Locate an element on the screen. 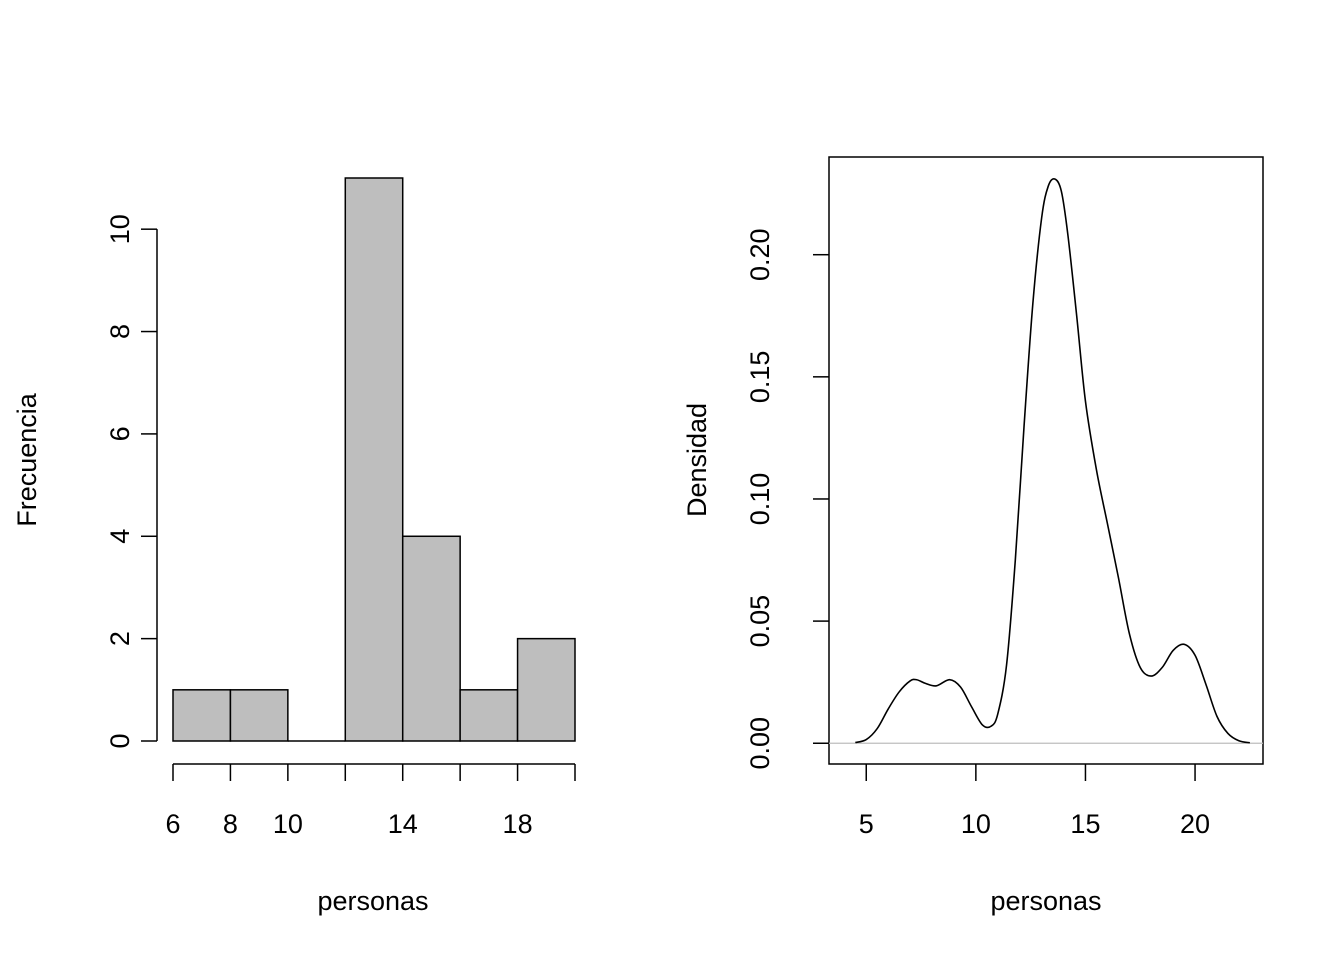  density-x-axis-title: personas is located at coordinates (1045, 901).